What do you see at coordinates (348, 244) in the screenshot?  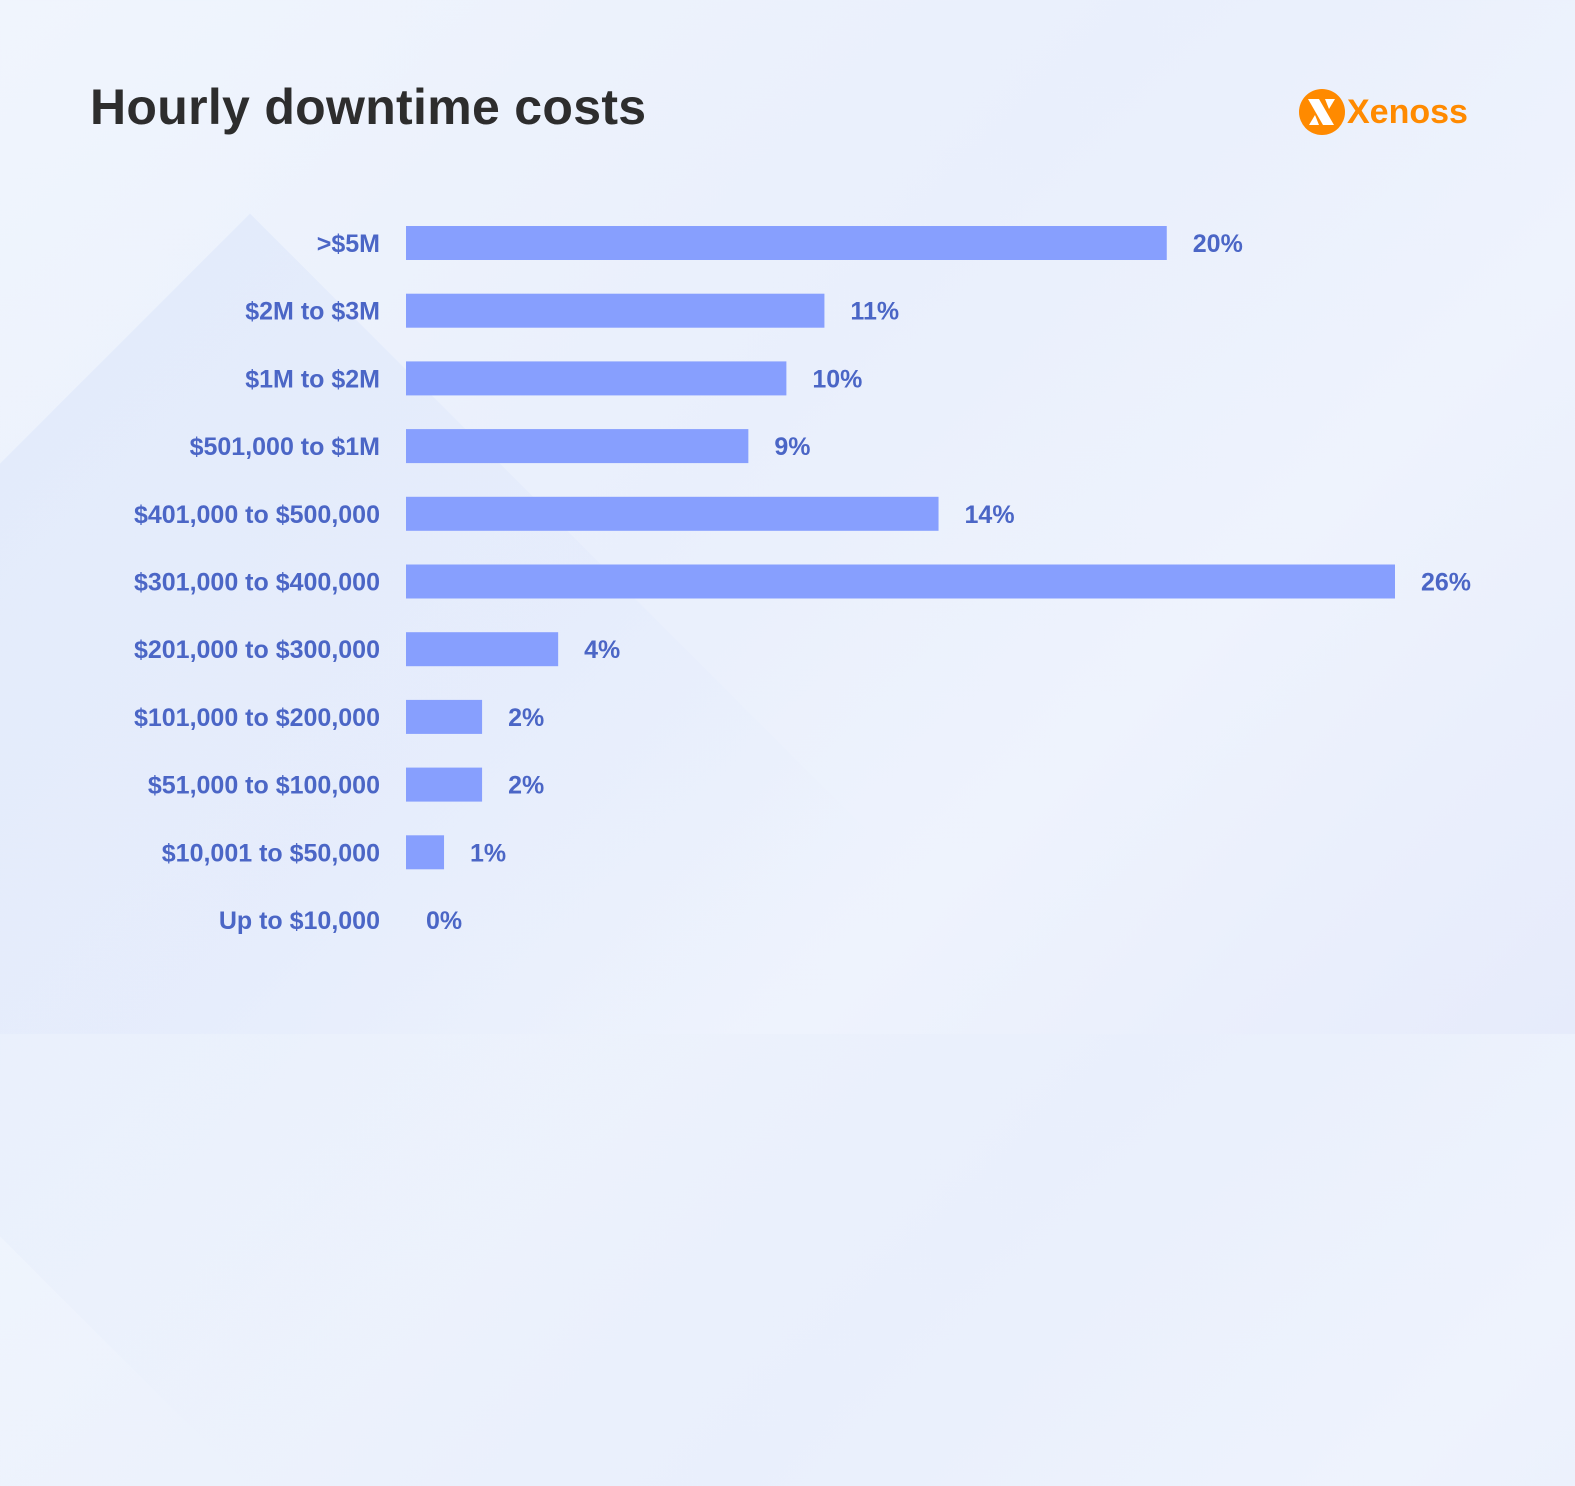 I see `category-label: >$5M` at bounding box center [348, 244].